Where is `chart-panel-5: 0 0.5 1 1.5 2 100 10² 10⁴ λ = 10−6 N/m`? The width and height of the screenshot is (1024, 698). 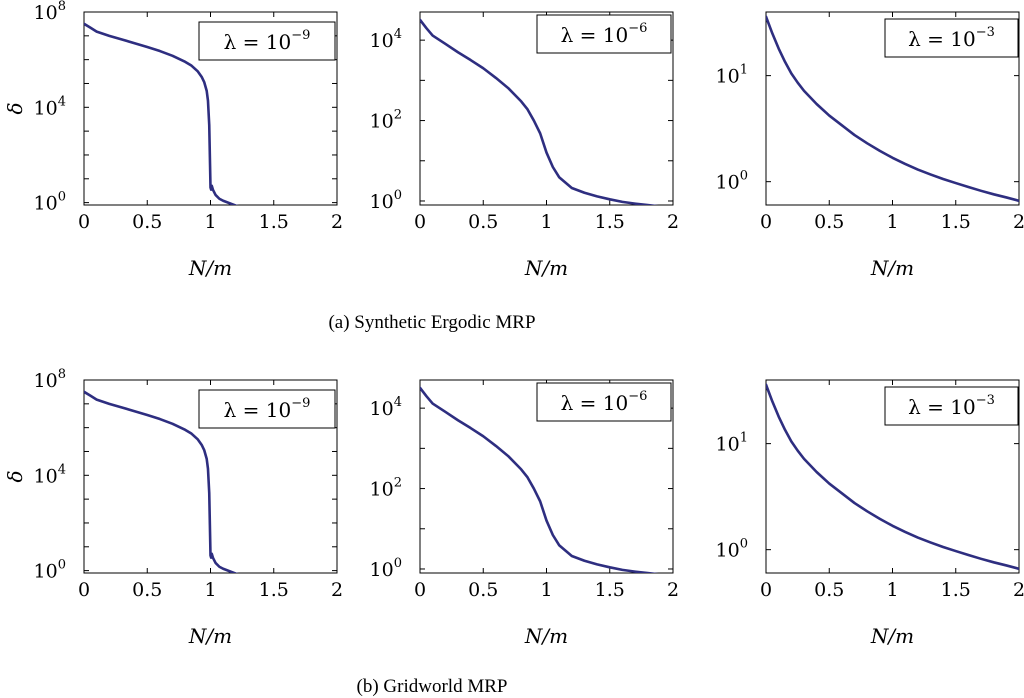 chart-panel-5: 0 0.5 1 1.5 2 100 10² 10⁴ λ = 10−6 N/m is located at coordinates (524, 513).